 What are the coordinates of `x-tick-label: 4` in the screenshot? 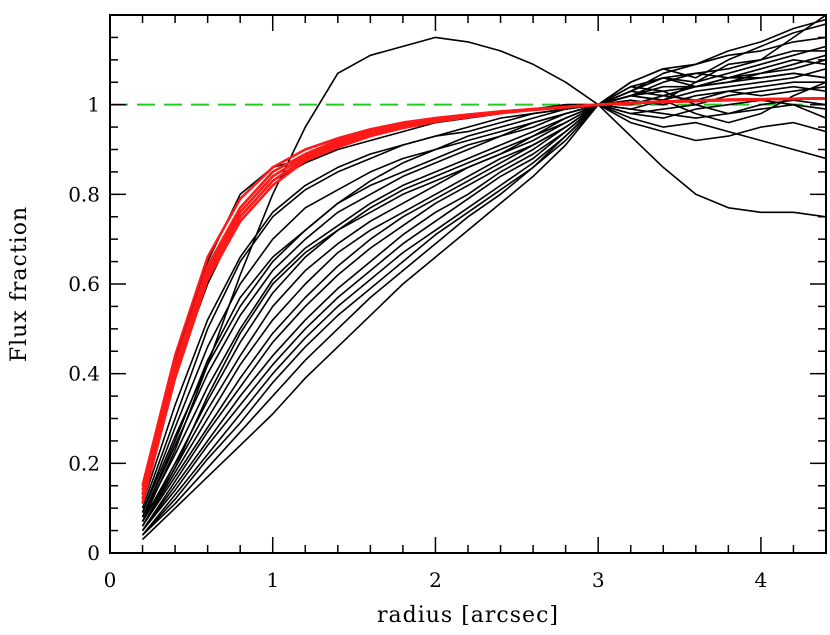 It's located at (761, 580).